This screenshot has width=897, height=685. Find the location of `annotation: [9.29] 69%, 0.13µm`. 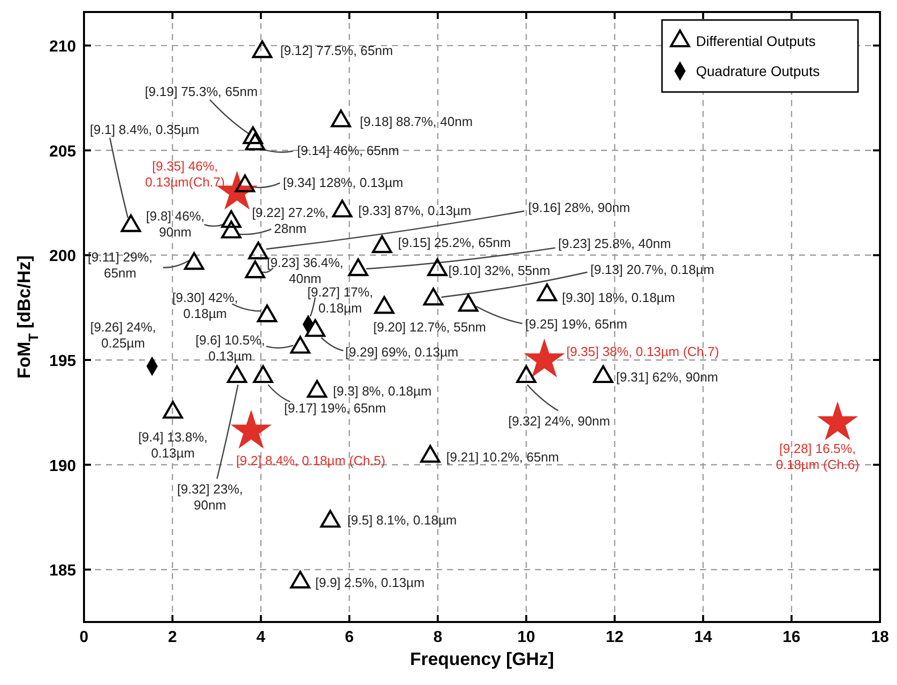

annotation: [9.29] 69%, 0.13µm is located at coordinates (401, 352).